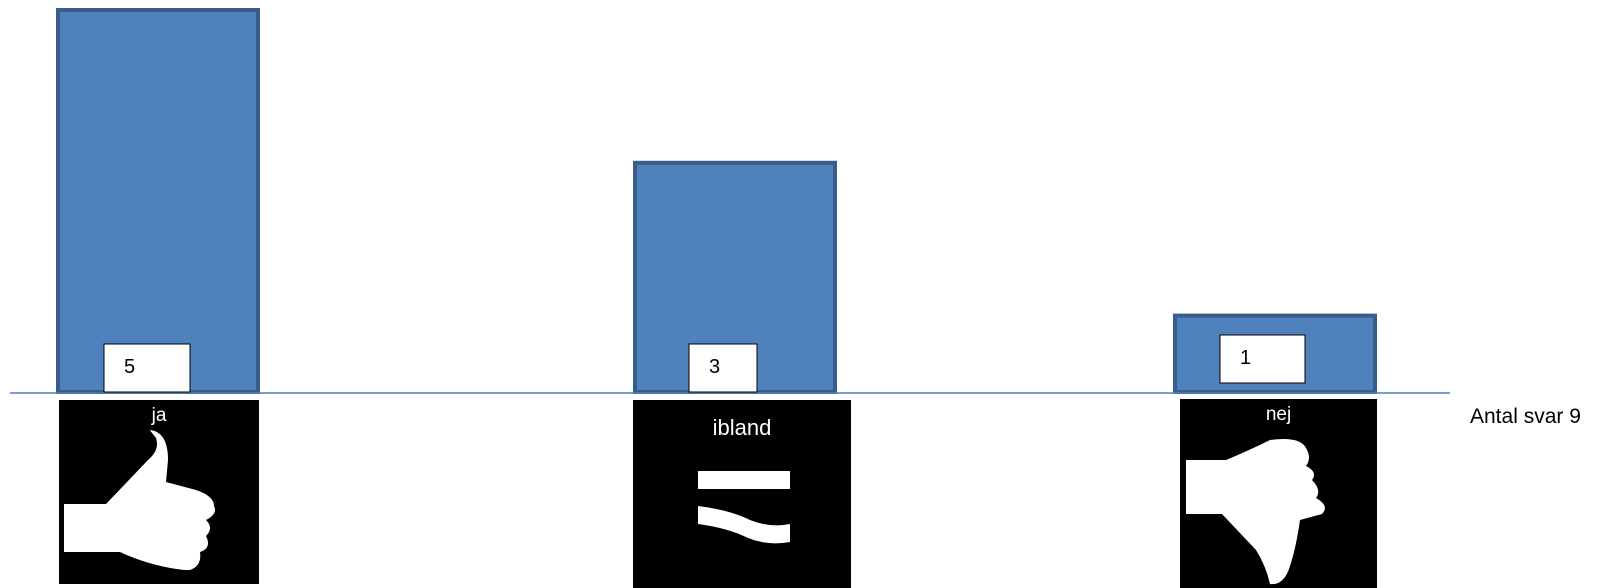 The image size is (1611, 588). Describe the element at coordinates (742, 427) in the screenshot. I see `tick-label-ibland: ibland` at that location.